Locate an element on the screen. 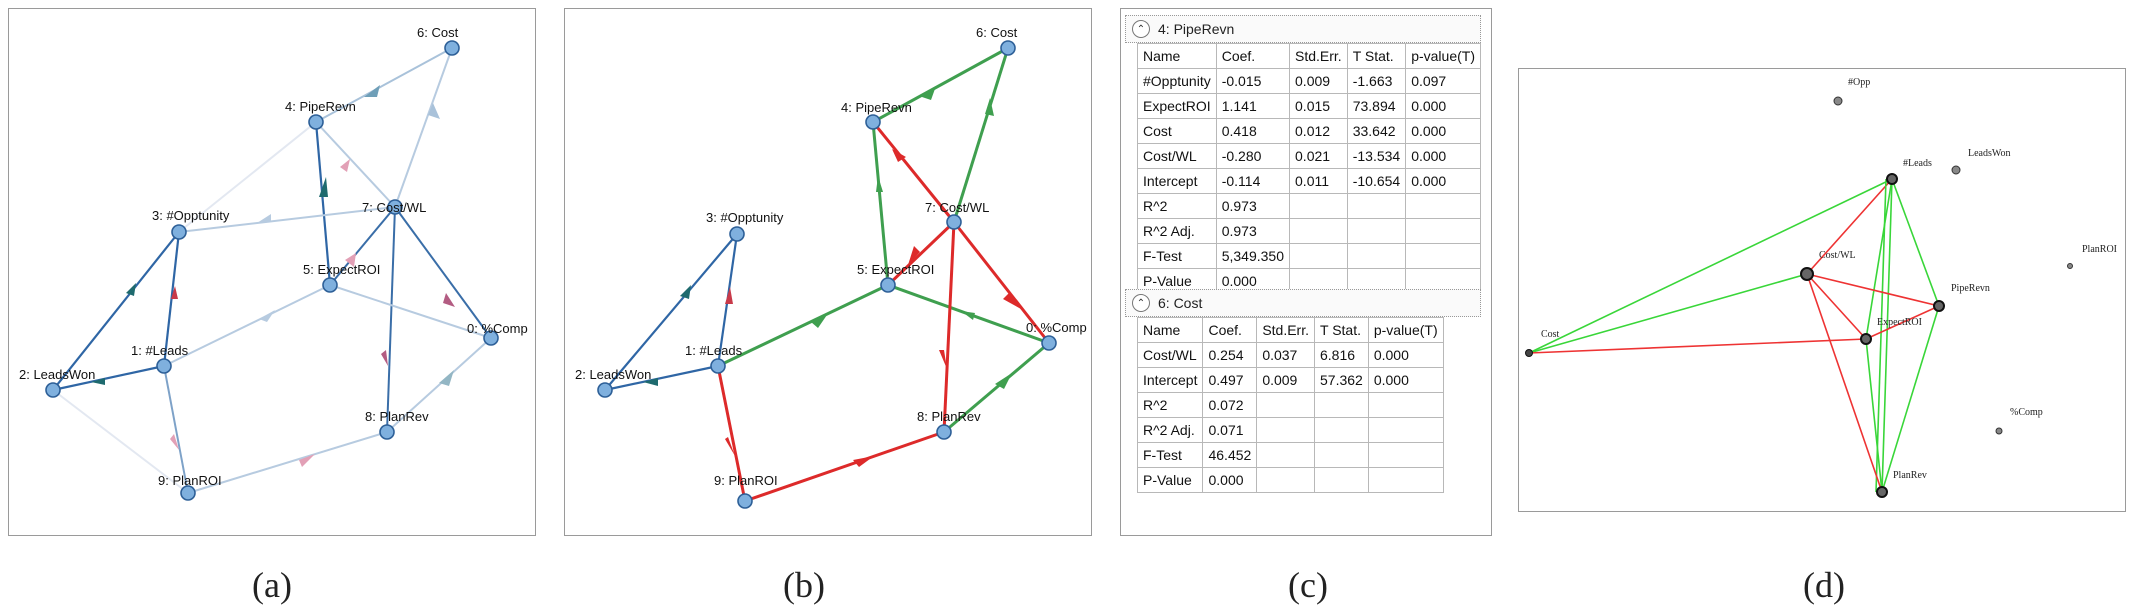 This screenshot has height=612, width=2136. label-leadswon: 2: LeadsWon is located at coordinates (57, 374).